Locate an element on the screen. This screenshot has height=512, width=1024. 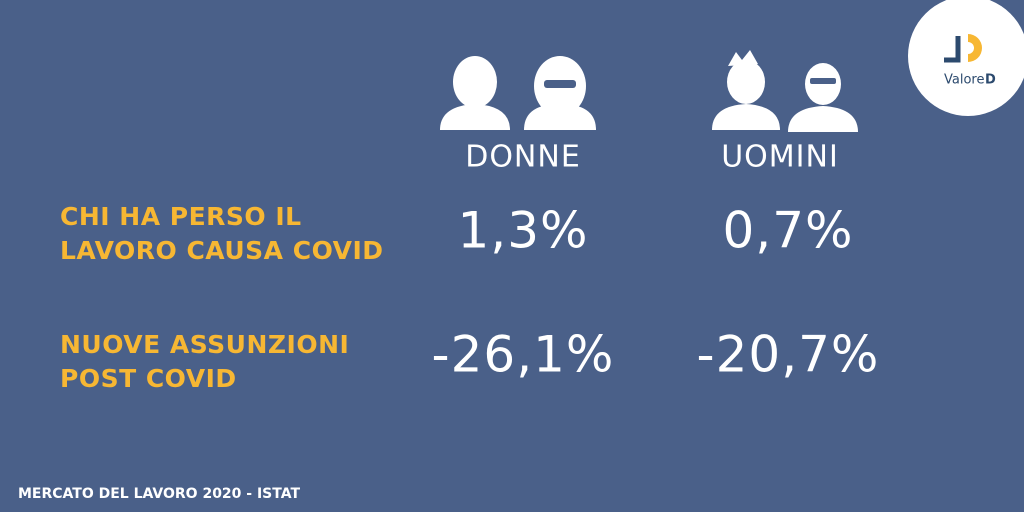
source: MERCATO DEL LAVORO 2020 - ISTAT is located at coordinates (159, 494).